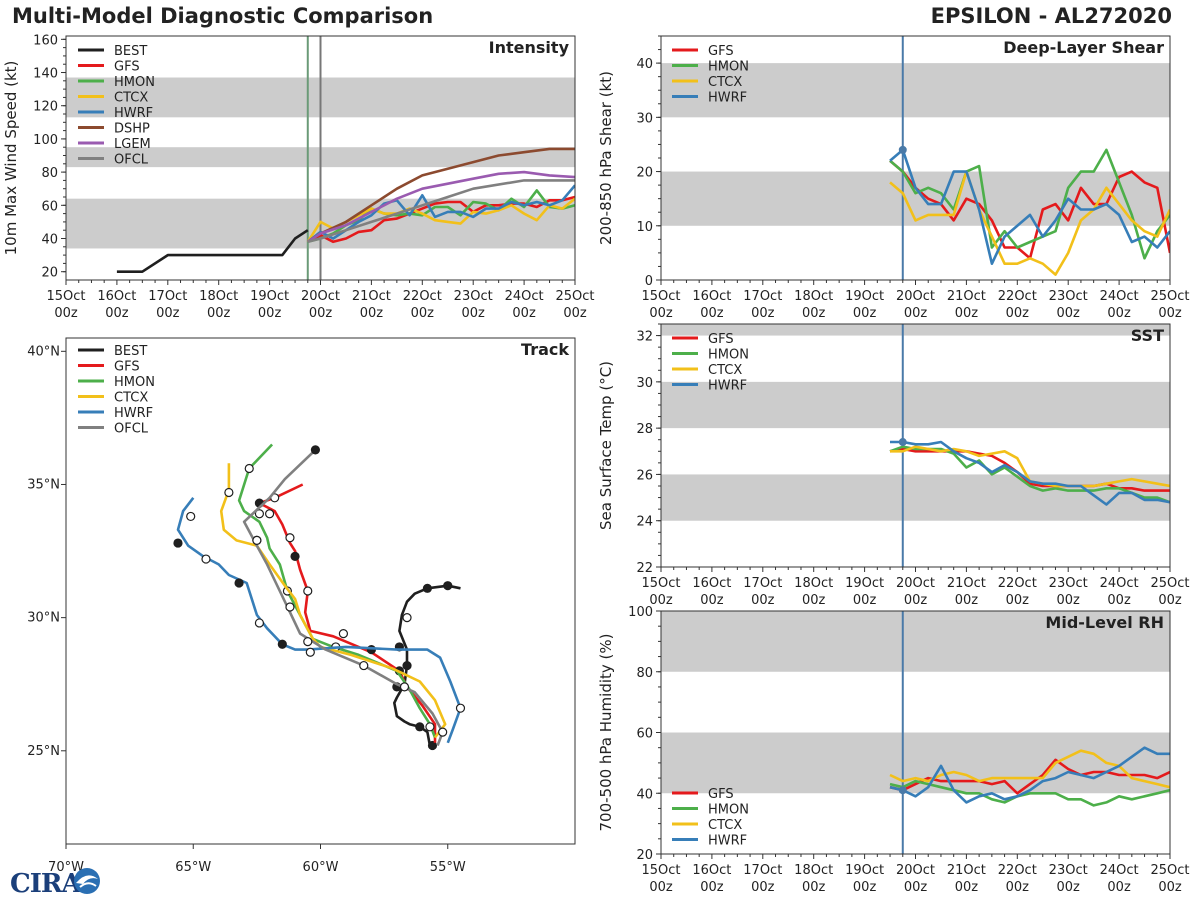 This screenshot has height=900, width=1200. I want to click on shear-xtick-label-0: 15Oct, so click(660, 296).